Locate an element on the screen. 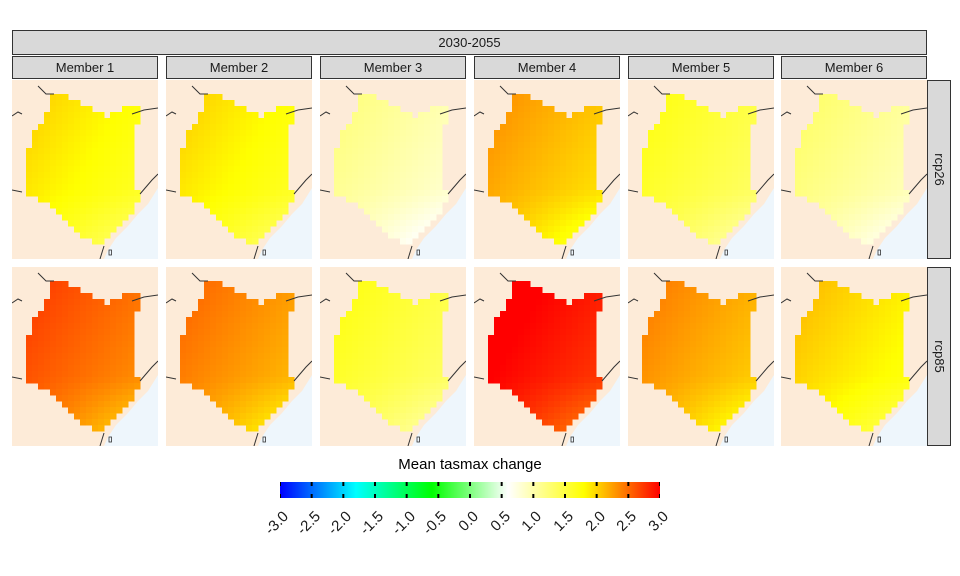 The width and height of the screenshot is (960, 576). country-border is located at coordinates (718, 252).